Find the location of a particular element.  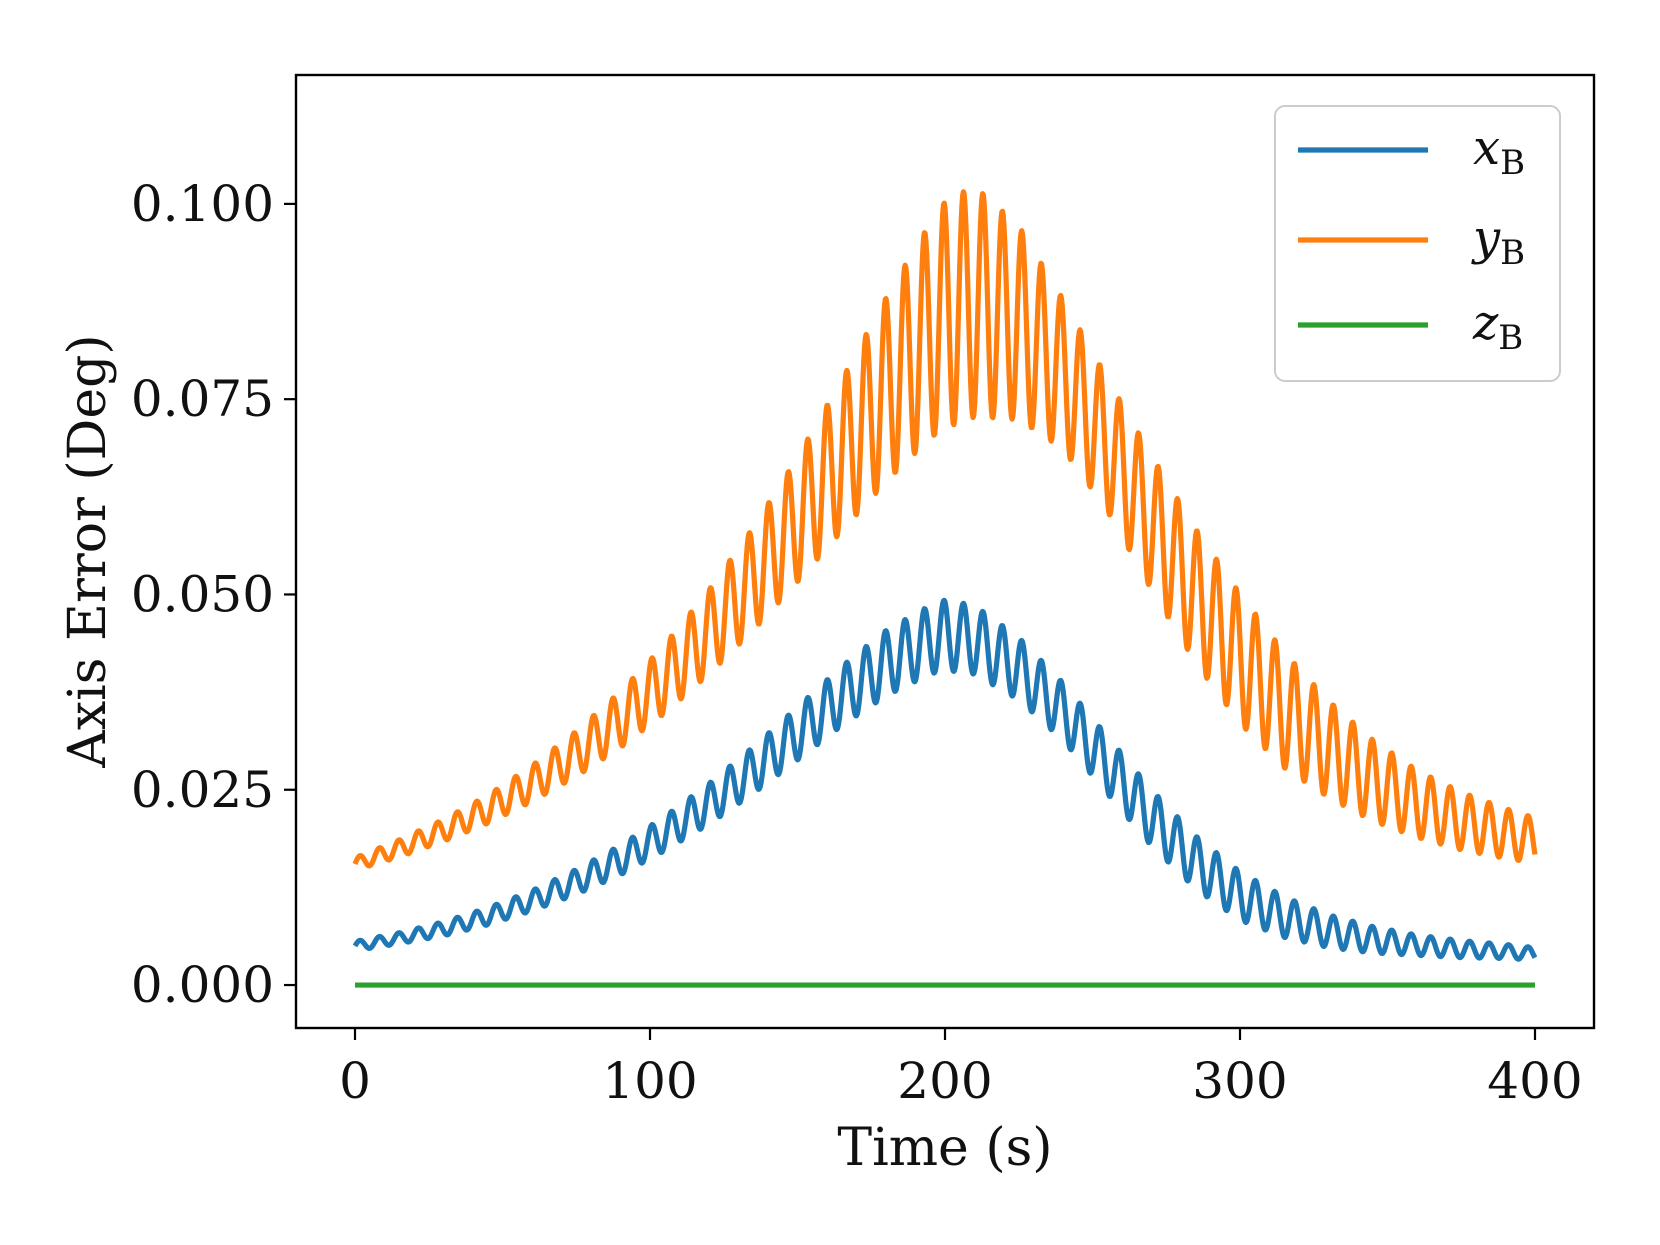

legend-label-symbol: y is located at coordinates (1486, 238).